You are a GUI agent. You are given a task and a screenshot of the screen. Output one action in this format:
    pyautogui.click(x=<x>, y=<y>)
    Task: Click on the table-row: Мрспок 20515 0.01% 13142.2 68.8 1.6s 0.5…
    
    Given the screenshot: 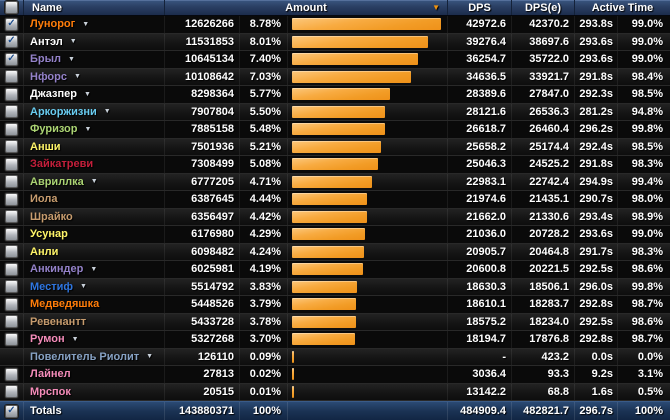 What is the action you would take?
    pyautogui.click(x=335, y=392)
    